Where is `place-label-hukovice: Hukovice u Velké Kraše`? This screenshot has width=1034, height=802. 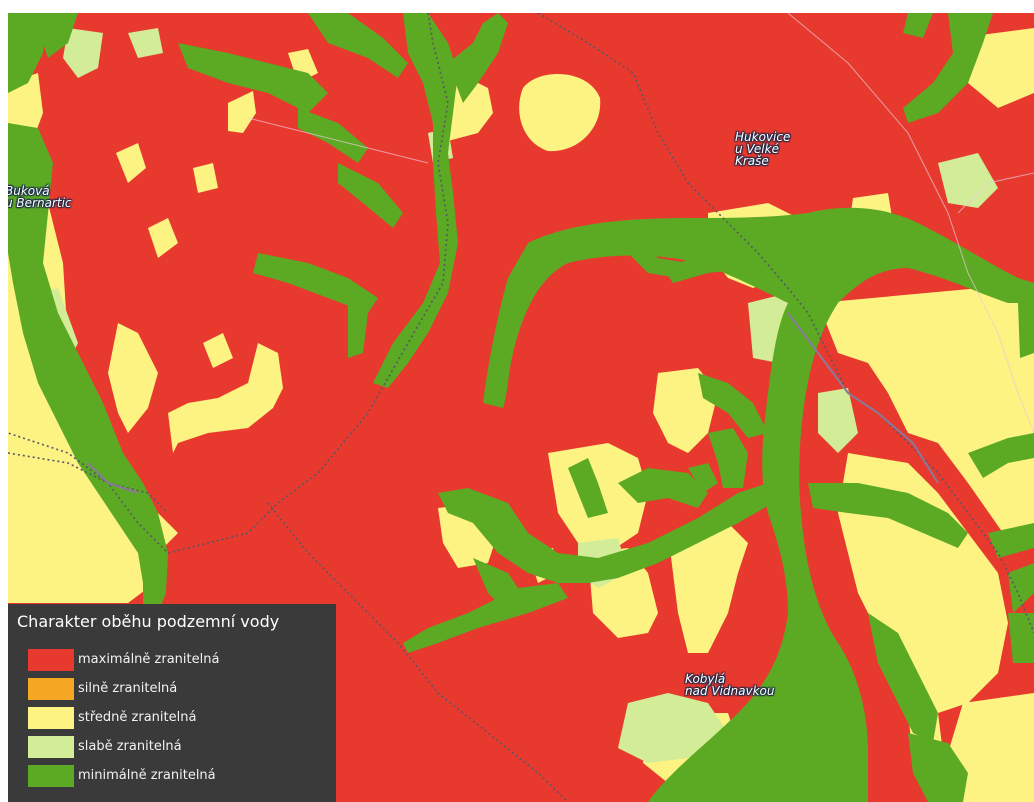
place-label-hukovice: Hukovice u Velké Kraše is located at coordinates (763, 149).